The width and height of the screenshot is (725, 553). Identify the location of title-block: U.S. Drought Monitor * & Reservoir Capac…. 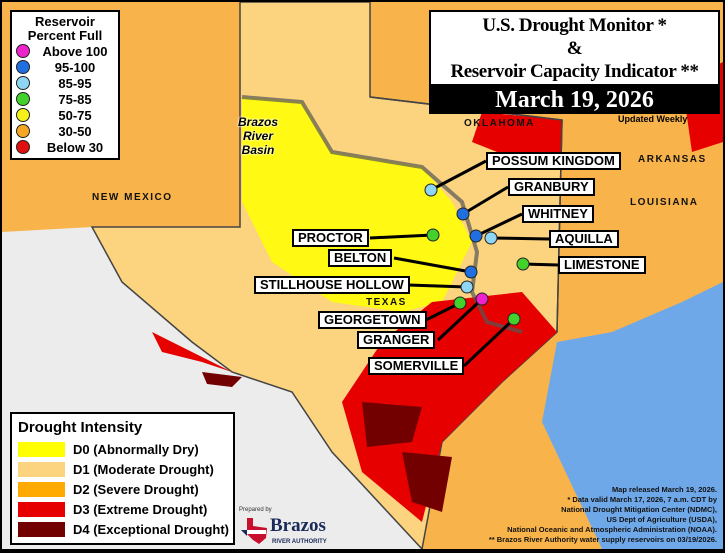
(574, 62).